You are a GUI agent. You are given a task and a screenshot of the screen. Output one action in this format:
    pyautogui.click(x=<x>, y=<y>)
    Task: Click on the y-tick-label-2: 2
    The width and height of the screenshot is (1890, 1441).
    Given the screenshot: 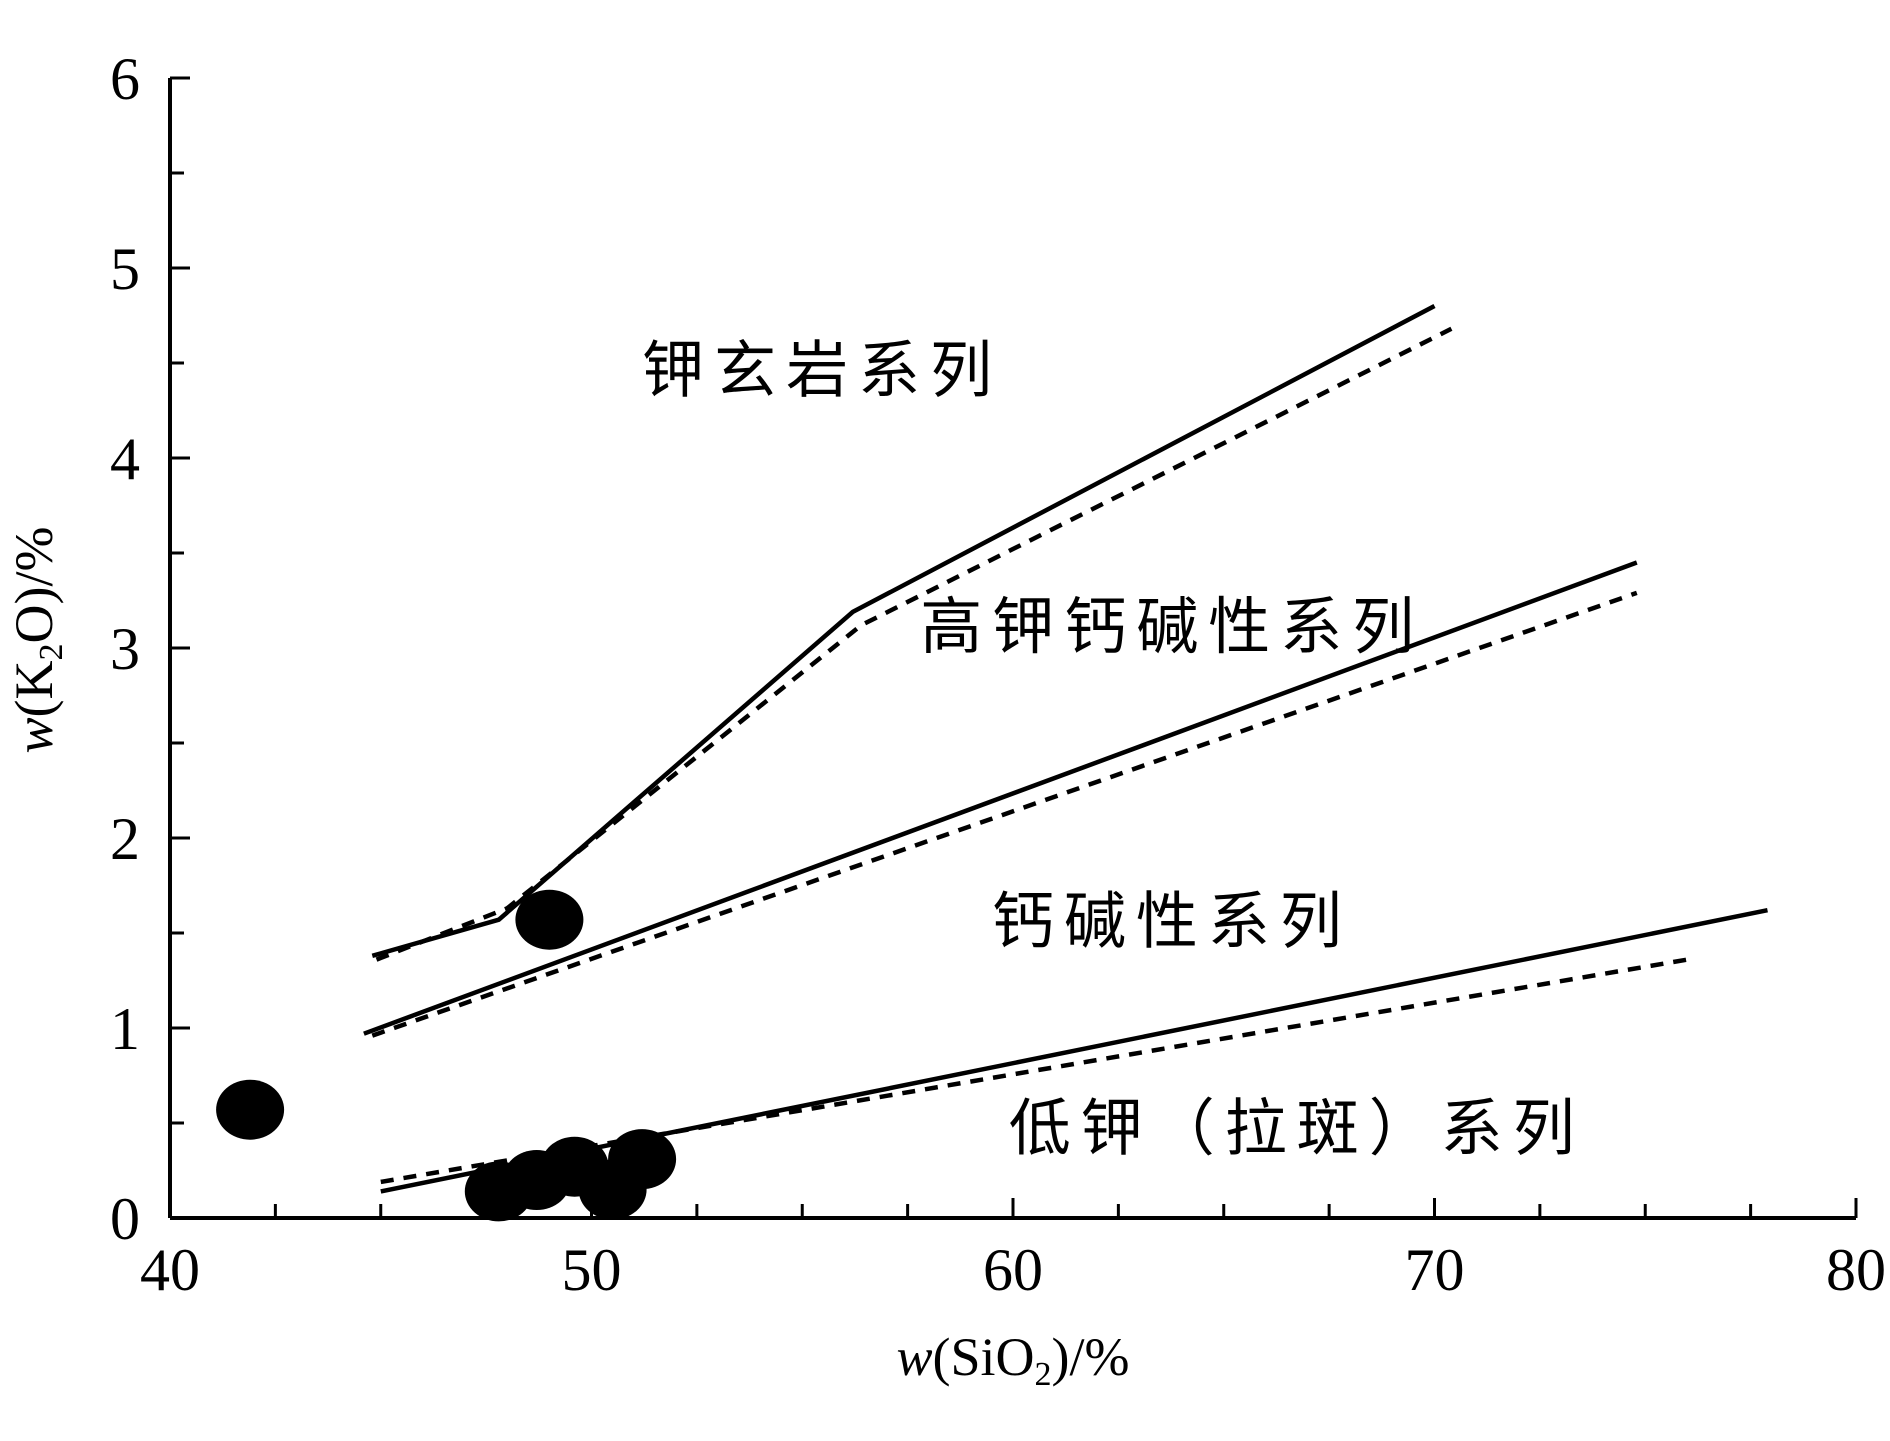 What is the action you would take?
    pyautogui.click(x=125, y=839)
    